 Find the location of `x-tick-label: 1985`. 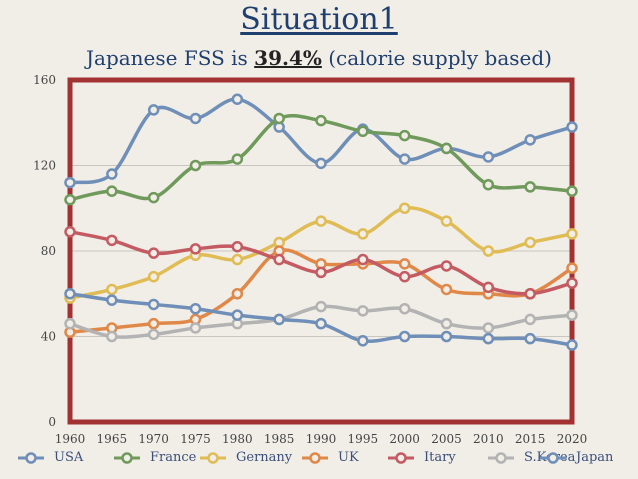

x-tick-label: 1985 is located at coordinates (279, 439).